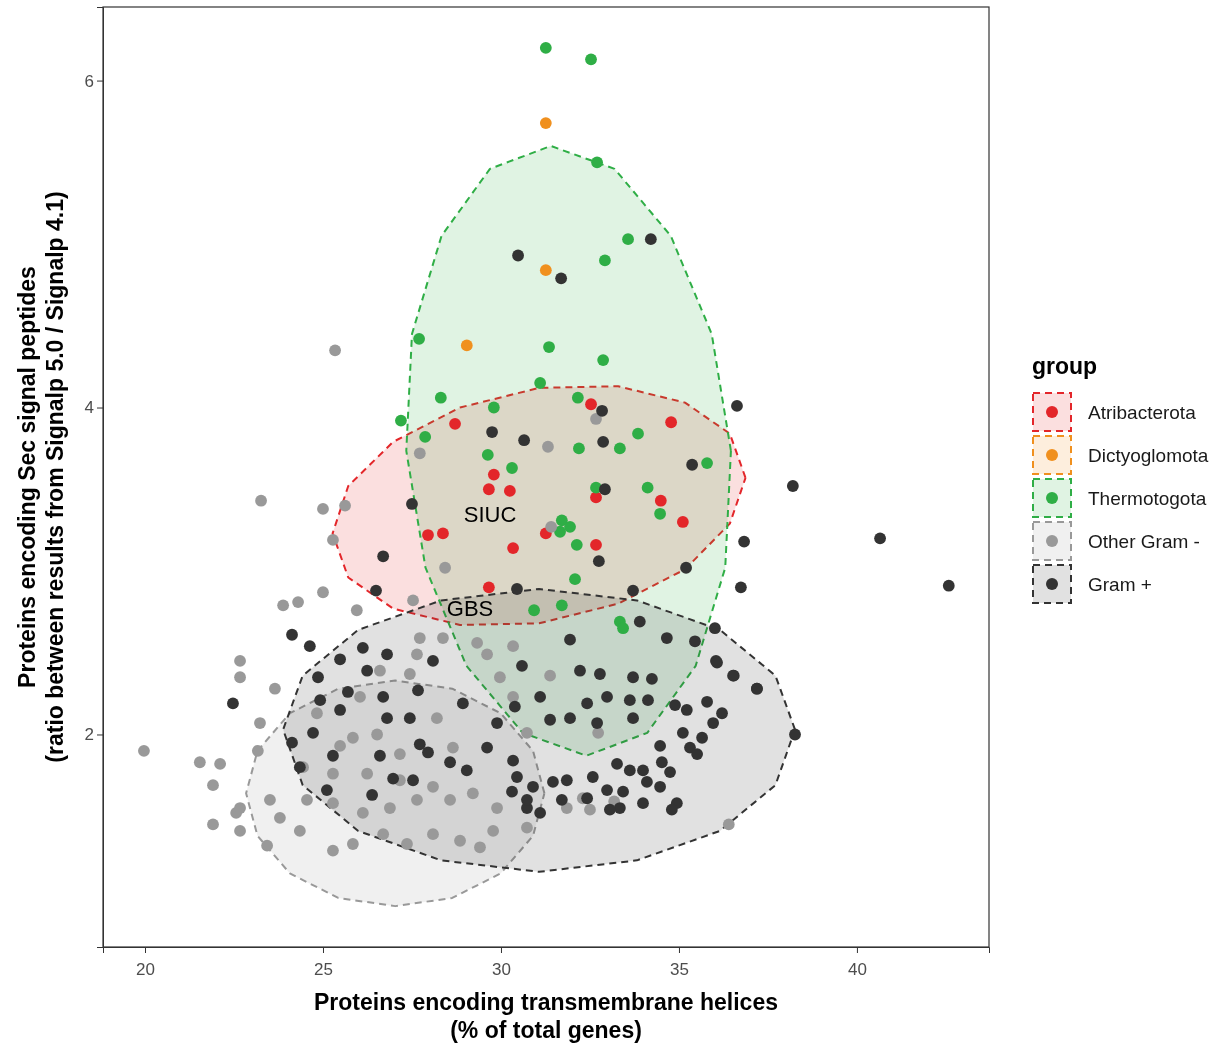 The height and width of the screenshot is (1047, 1228). What do you see at coordinates (501, 969) in the screenshot?
I see `x-tick-label: 30` at bounding box center [501, 969].